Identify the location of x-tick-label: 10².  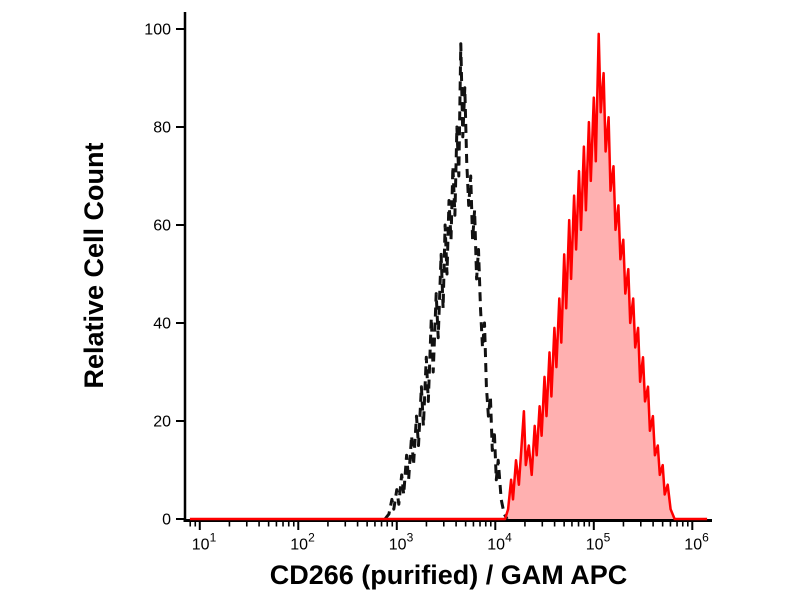
(302, 542).